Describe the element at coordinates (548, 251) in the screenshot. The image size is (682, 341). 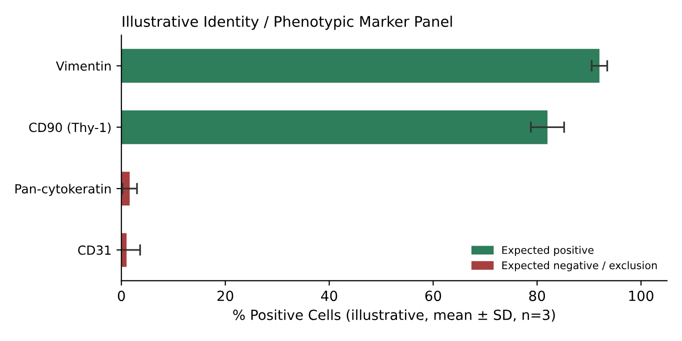
I see `legend-label: Expected positive` at that location.